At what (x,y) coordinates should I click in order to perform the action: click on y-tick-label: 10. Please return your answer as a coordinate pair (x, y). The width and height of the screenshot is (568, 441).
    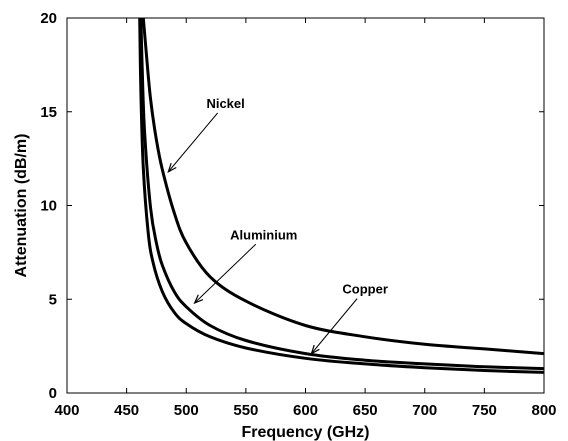
    Looking at the image, I should click on (48, 206).